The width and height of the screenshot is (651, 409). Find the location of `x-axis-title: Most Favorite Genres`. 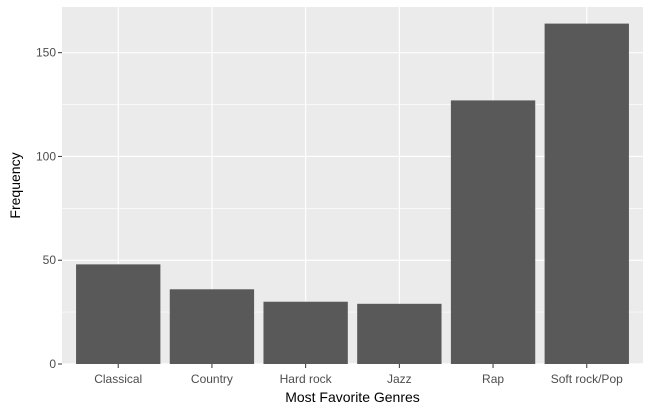

x-axis-title: Most Favorite Genres is located at coordinates (352, 397).